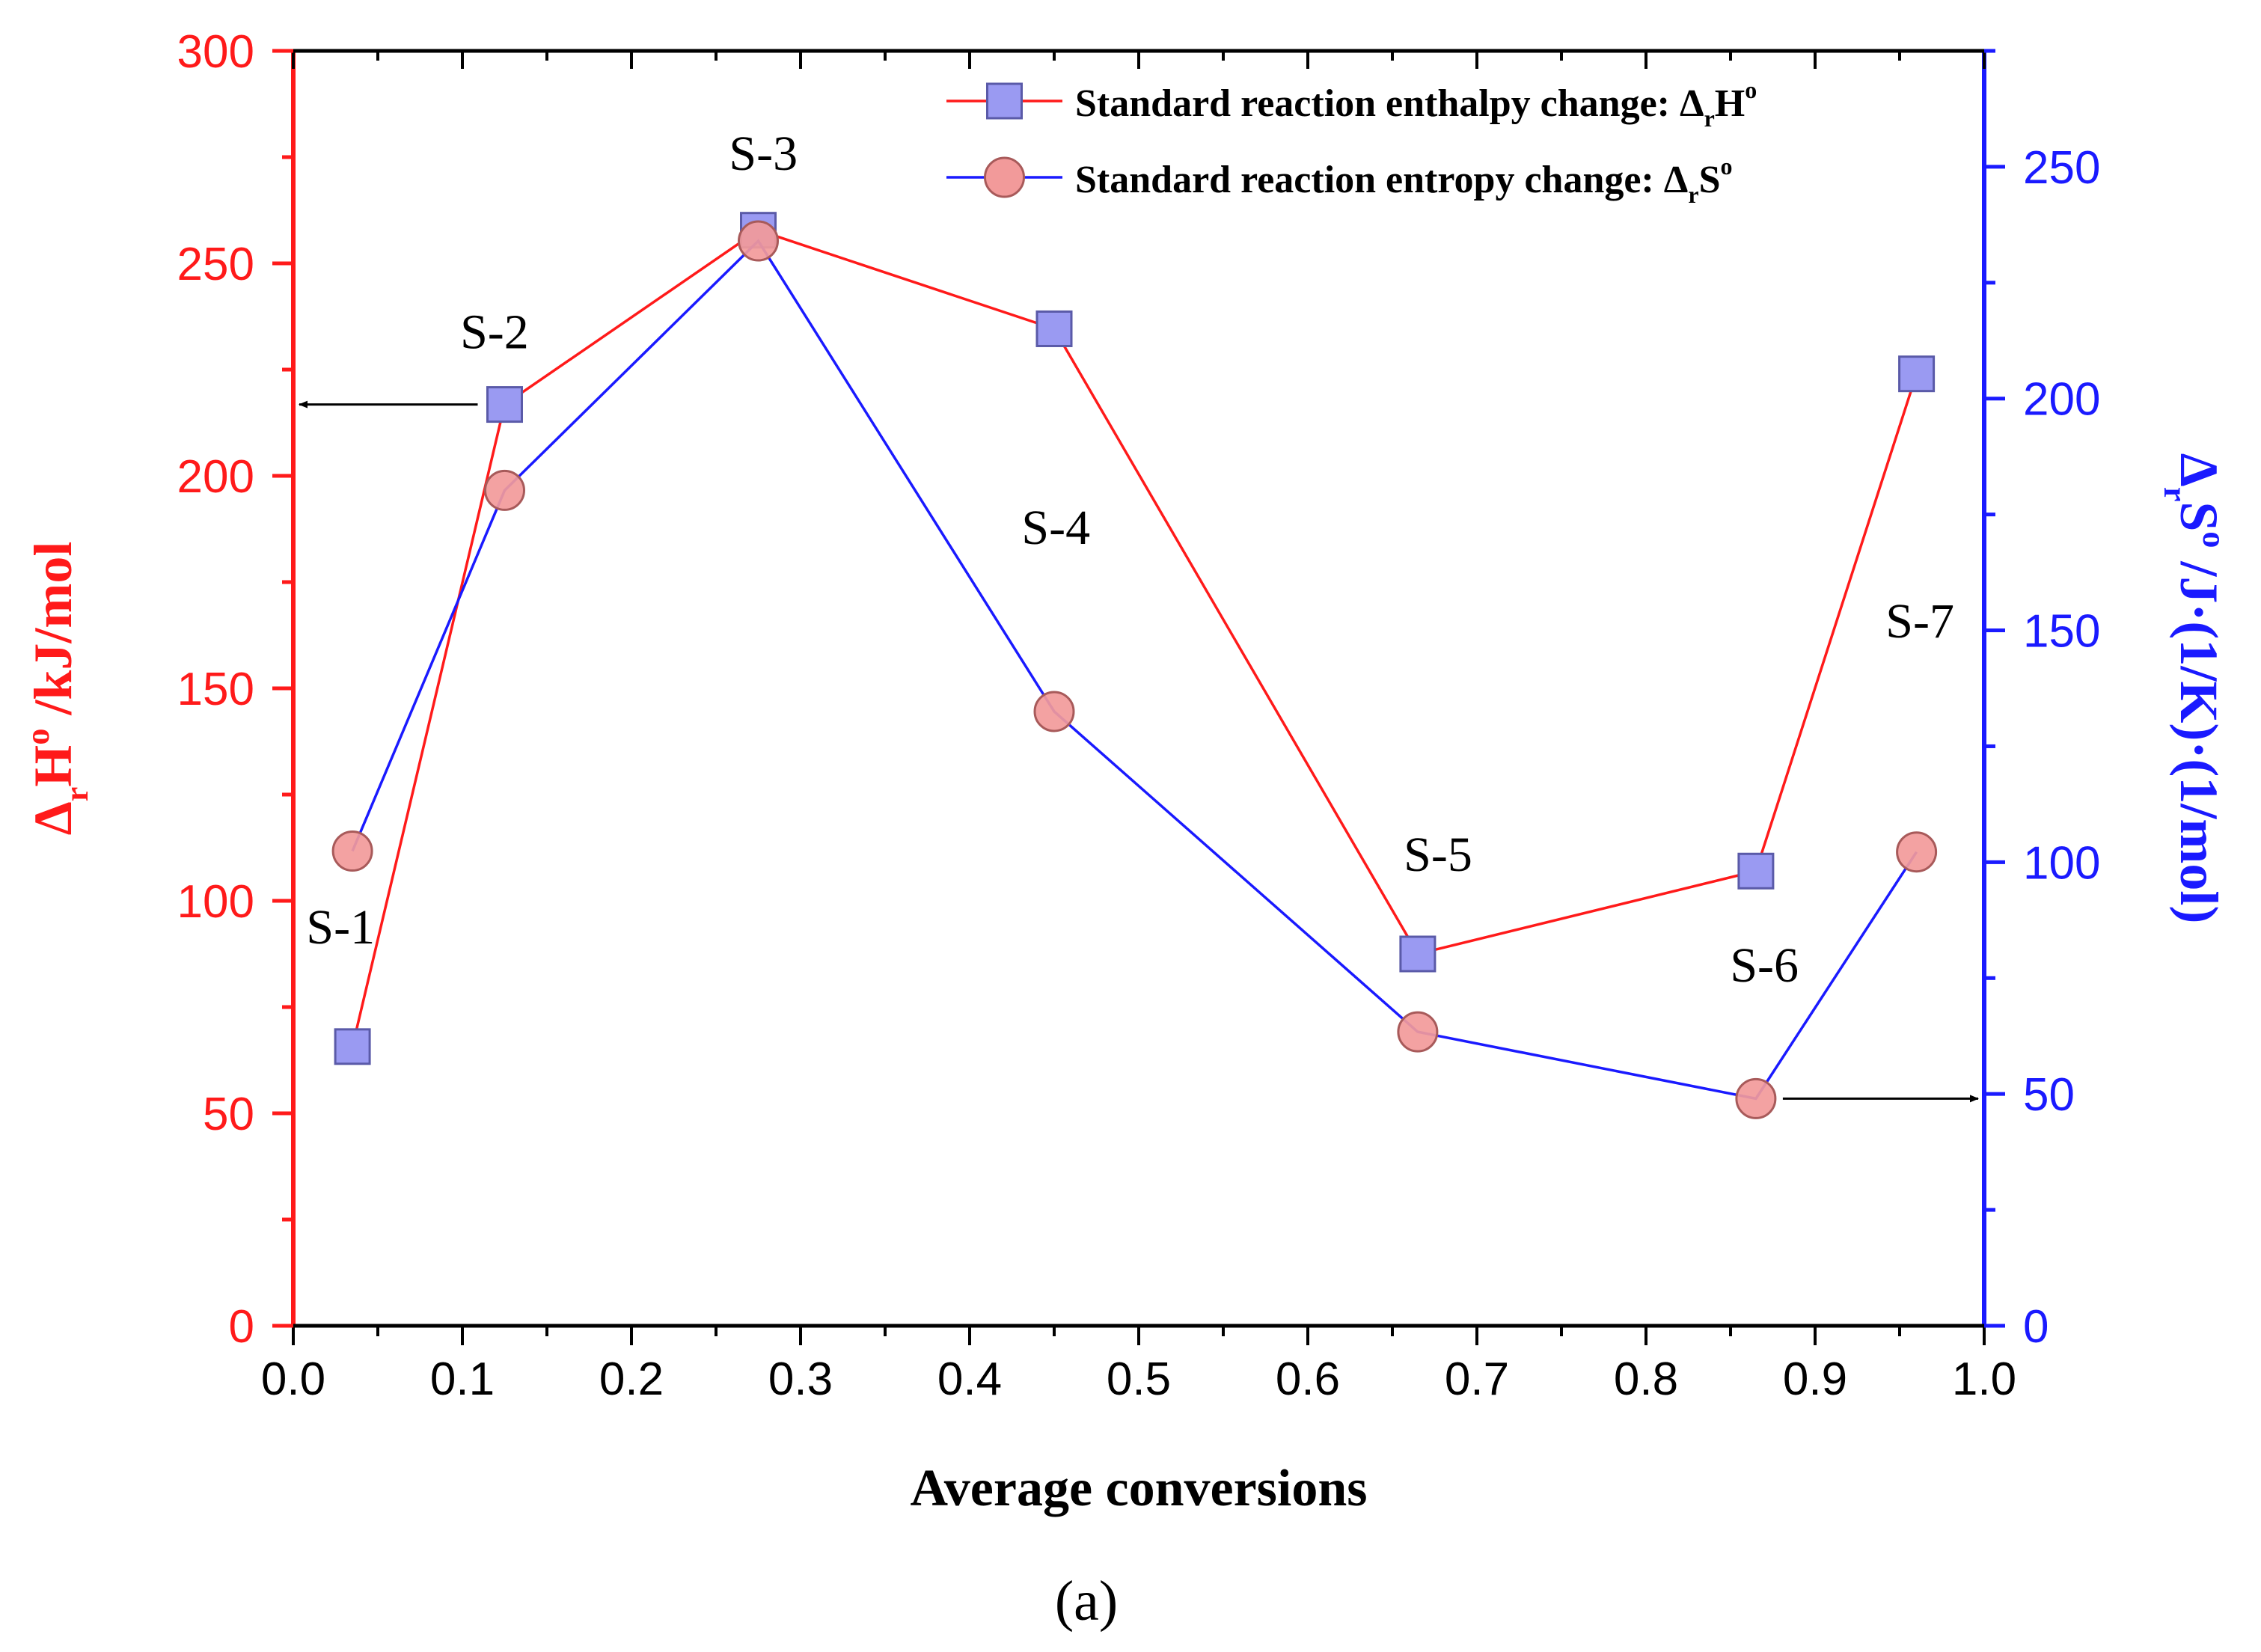  Describe the element at coordinates (215, 477) in the screenshot. I see `y-left-tick-label: 200` at that location.